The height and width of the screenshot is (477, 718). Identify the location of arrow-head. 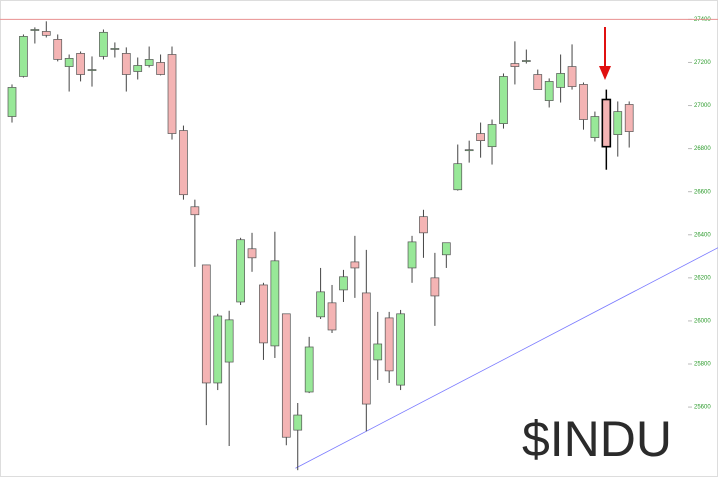
(605, 73).